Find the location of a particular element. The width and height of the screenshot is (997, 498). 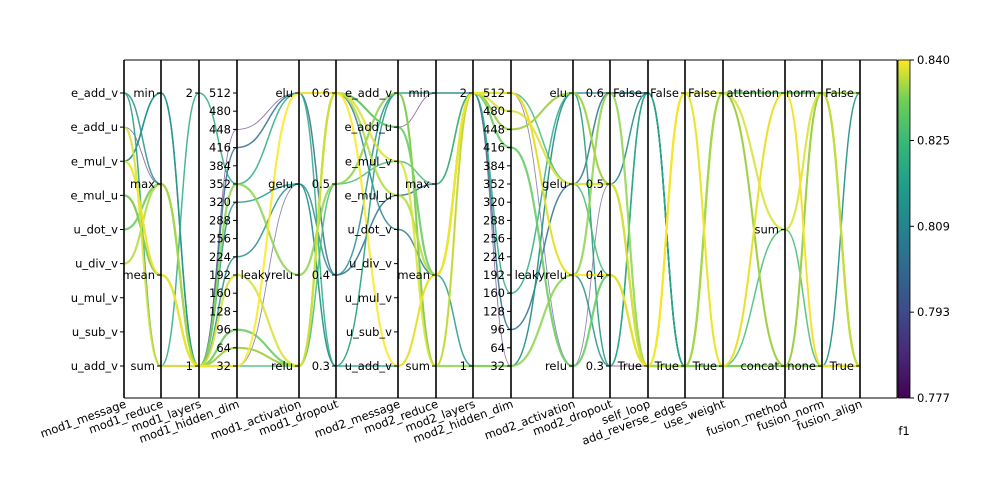

colorbar-tick-label: 0.840 is located at coordinates (933, 60).